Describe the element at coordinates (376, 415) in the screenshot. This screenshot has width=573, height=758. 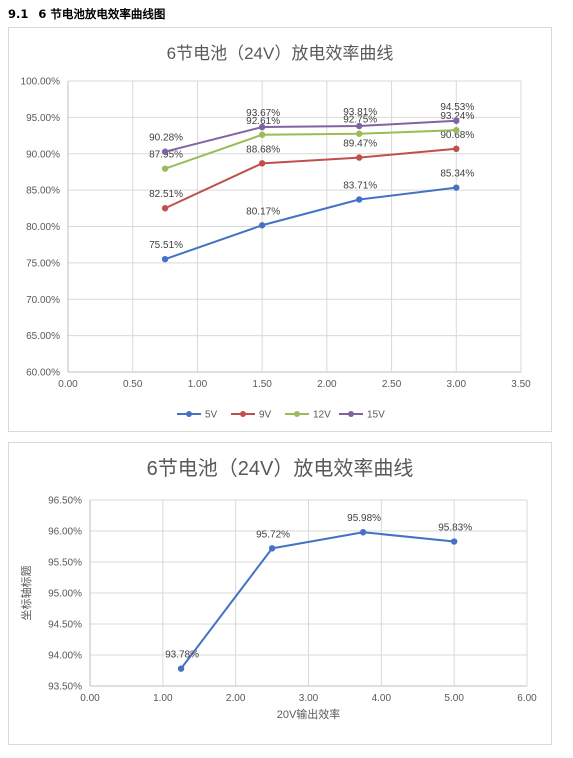
I see `legend-label: 15V` at that location.